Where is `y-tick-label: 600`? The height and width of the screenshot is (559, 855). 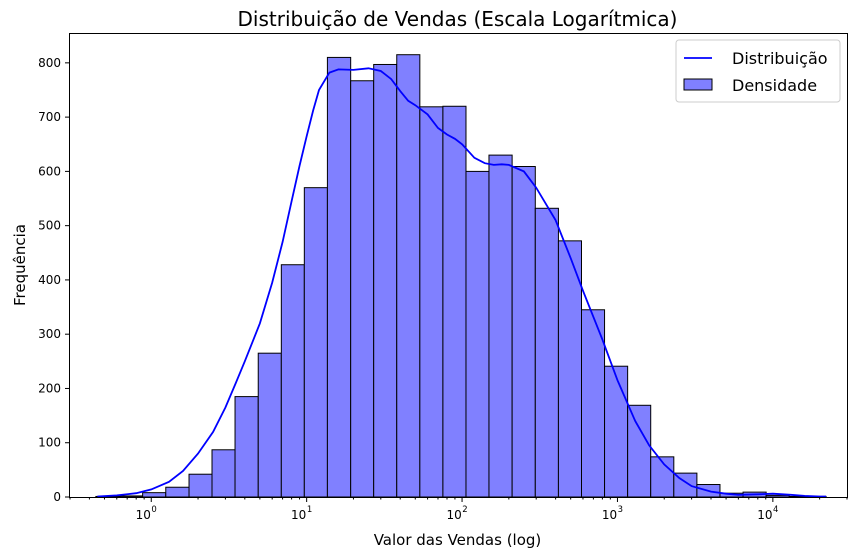
y-tick-label: 600 is located at coordinates (49, 171).